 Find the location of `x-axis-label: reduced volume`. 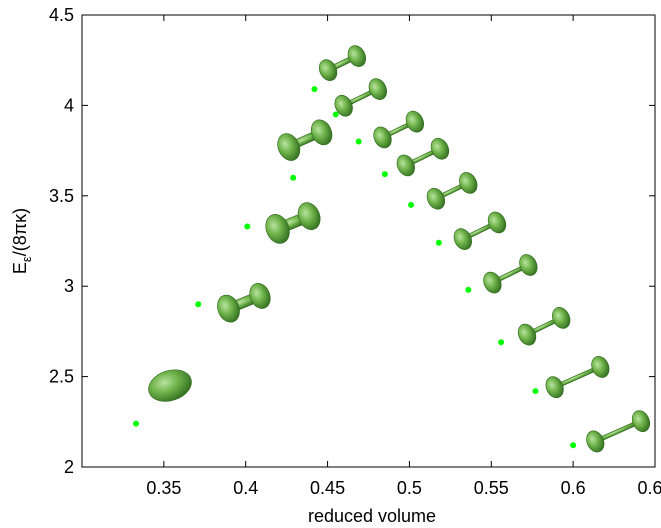

x-axis-label: reduced volume is located at coordinates (372, 516).